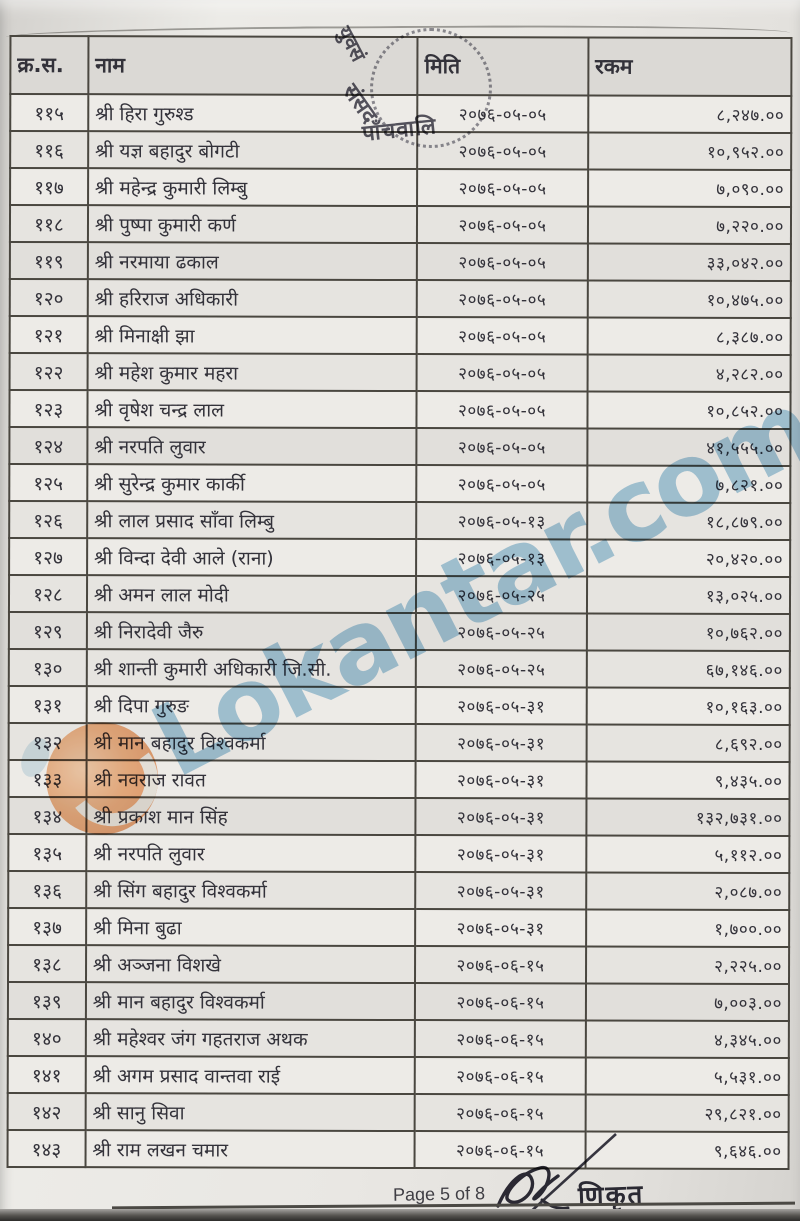  I want to click on cell-amount: ८,३८७.००, so click(689, 336).